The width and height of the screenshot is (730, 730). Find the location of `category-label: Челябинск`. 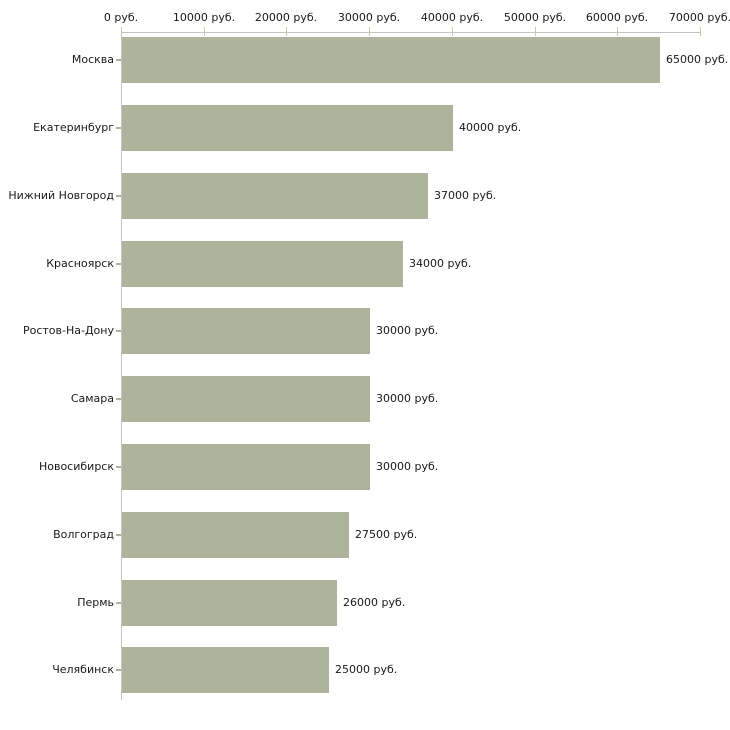

category-label: Челябинск is located at coordinates (83, 669).